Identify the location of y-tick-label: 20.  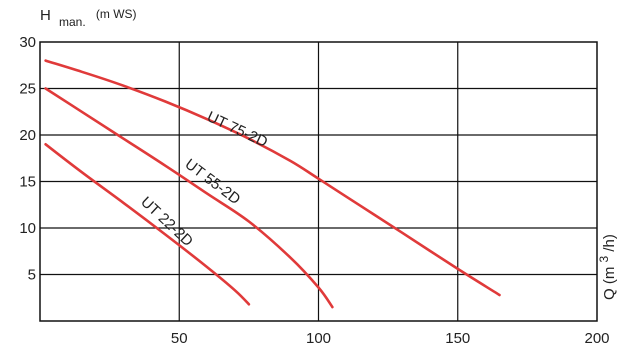
(27, 135).